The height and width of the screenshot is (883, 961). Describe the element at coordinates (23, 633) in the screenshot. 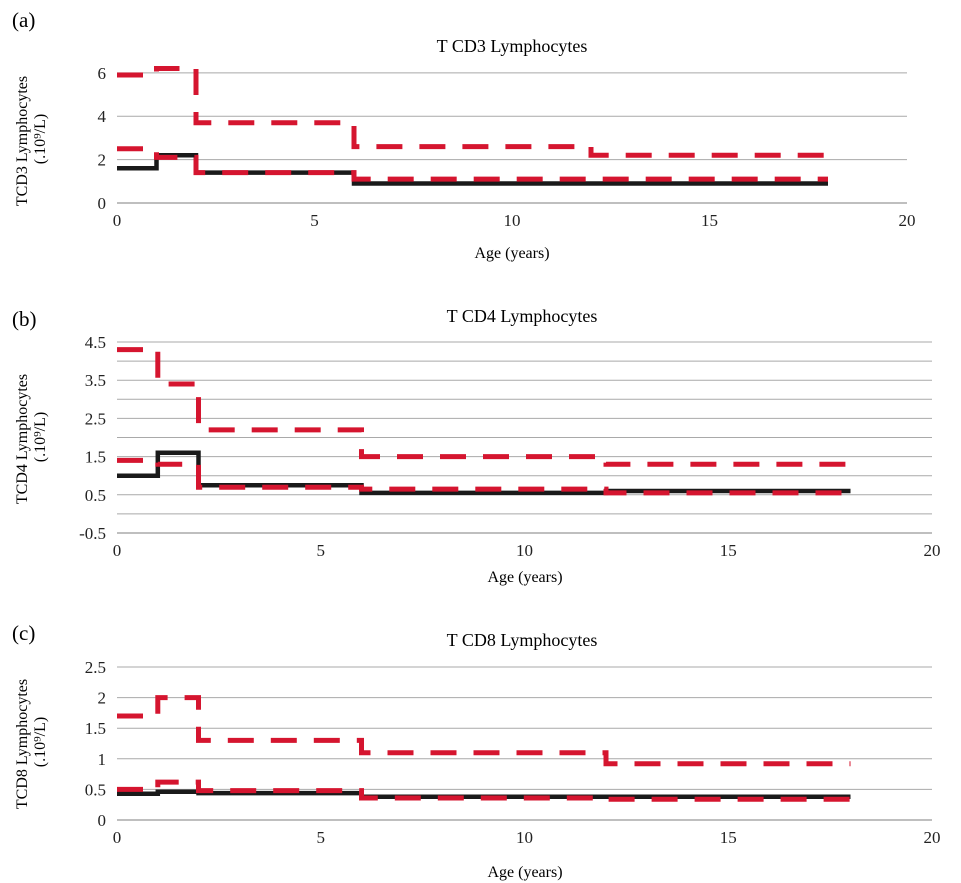

I see `panel-label-c: (c)` at that location.